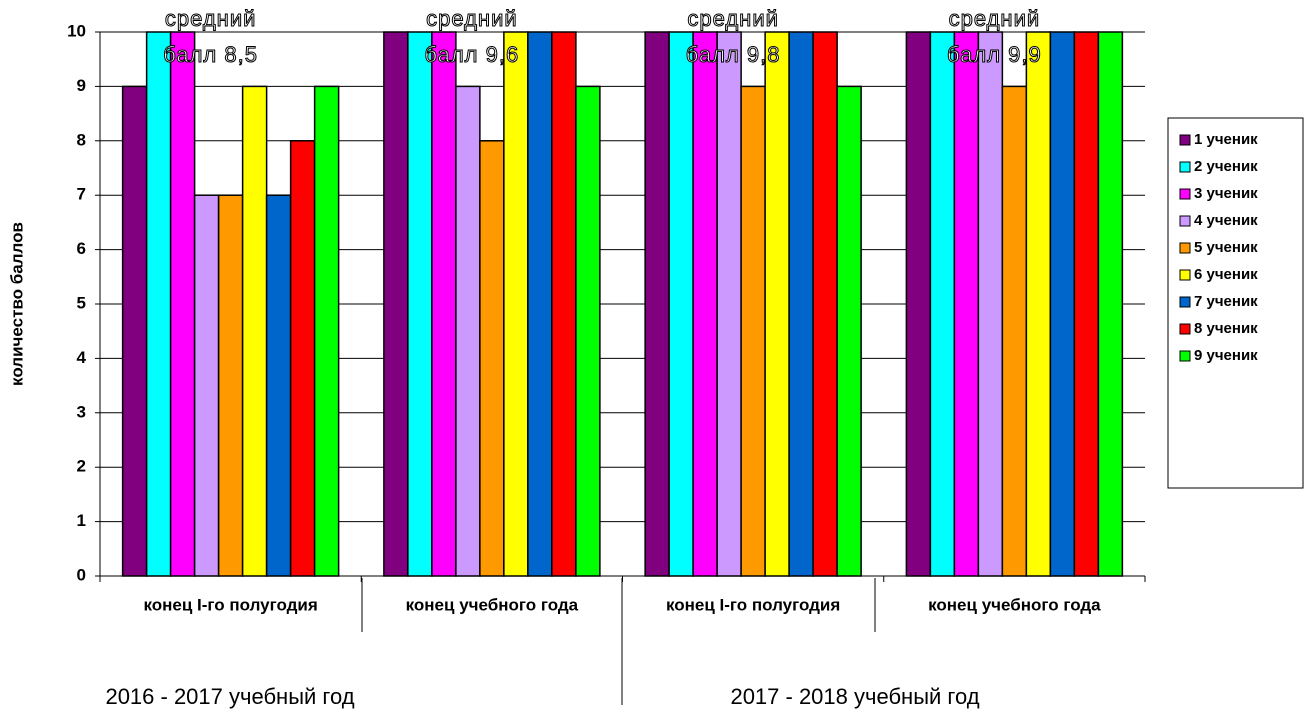  What do you see at coordinates (994, 54) in the screenshot?
I see `annotation: балл 9,9` at bounding box center [994, 54].